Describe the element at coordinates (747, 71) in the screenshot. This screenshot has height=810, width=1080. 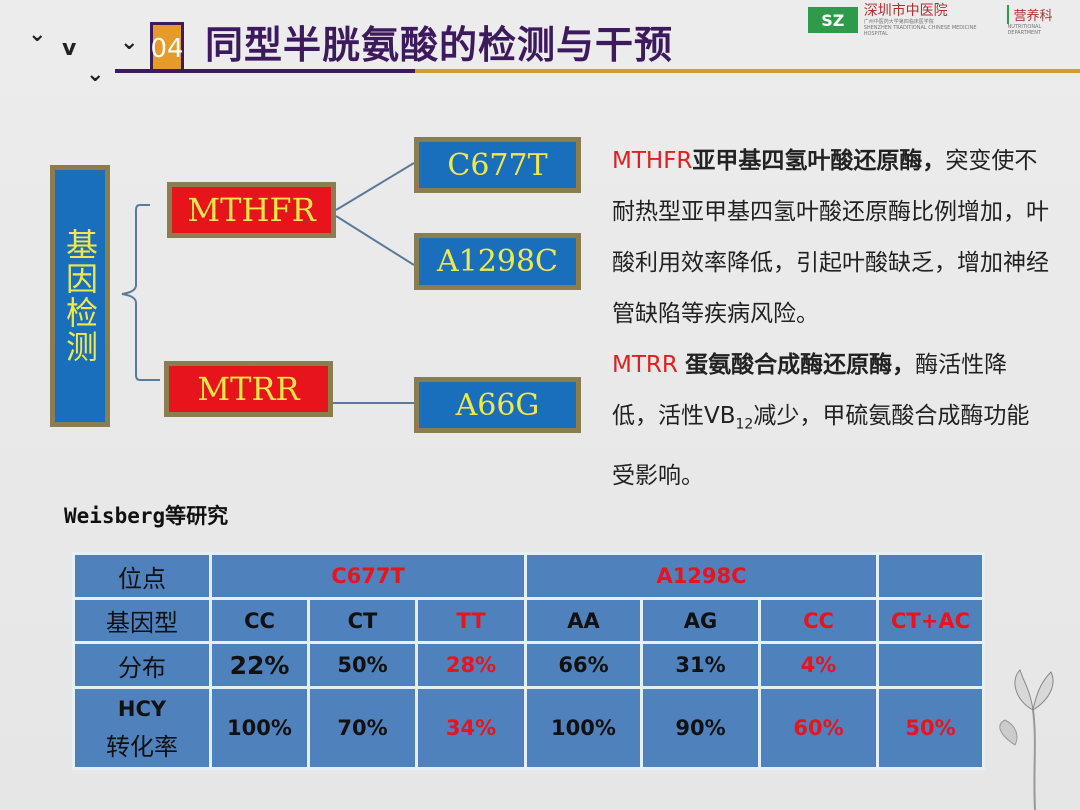
I see `title-underline-accent` at that location.